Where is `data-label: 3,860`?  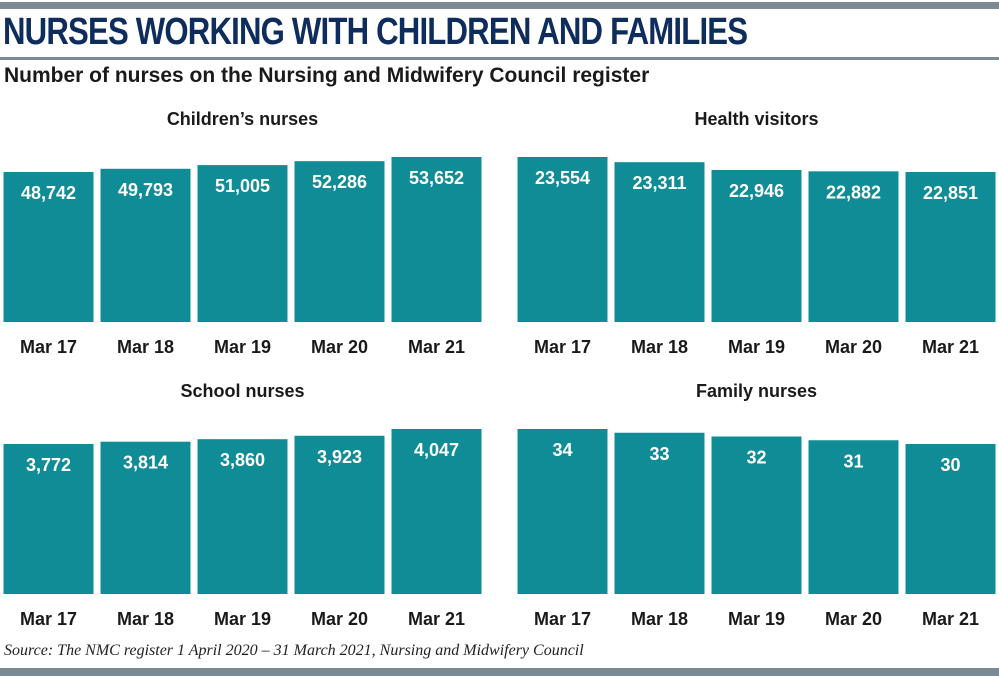 data-label: 3,860 is located at coordinates (242, 460).